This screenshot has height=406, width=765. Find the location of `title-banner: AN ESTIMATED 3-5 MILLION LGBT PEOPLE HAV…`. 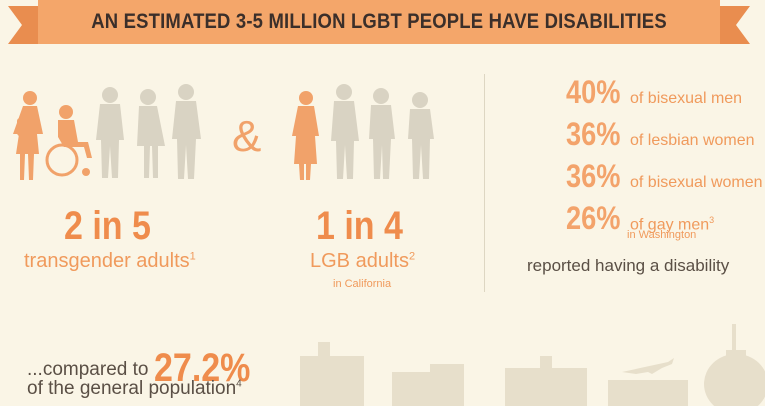

title-banner: AN ESTIMATED 3-5 MILLION LGBT PEOPLE HAV… is located at coordinates (379, 22).